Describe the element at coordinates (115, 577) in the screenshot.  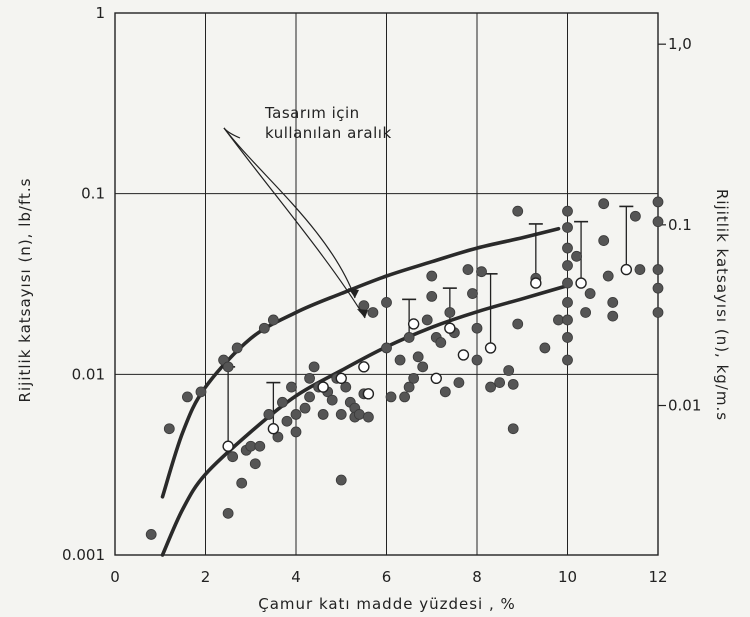
I see `x-tick-label: 0` at that location.